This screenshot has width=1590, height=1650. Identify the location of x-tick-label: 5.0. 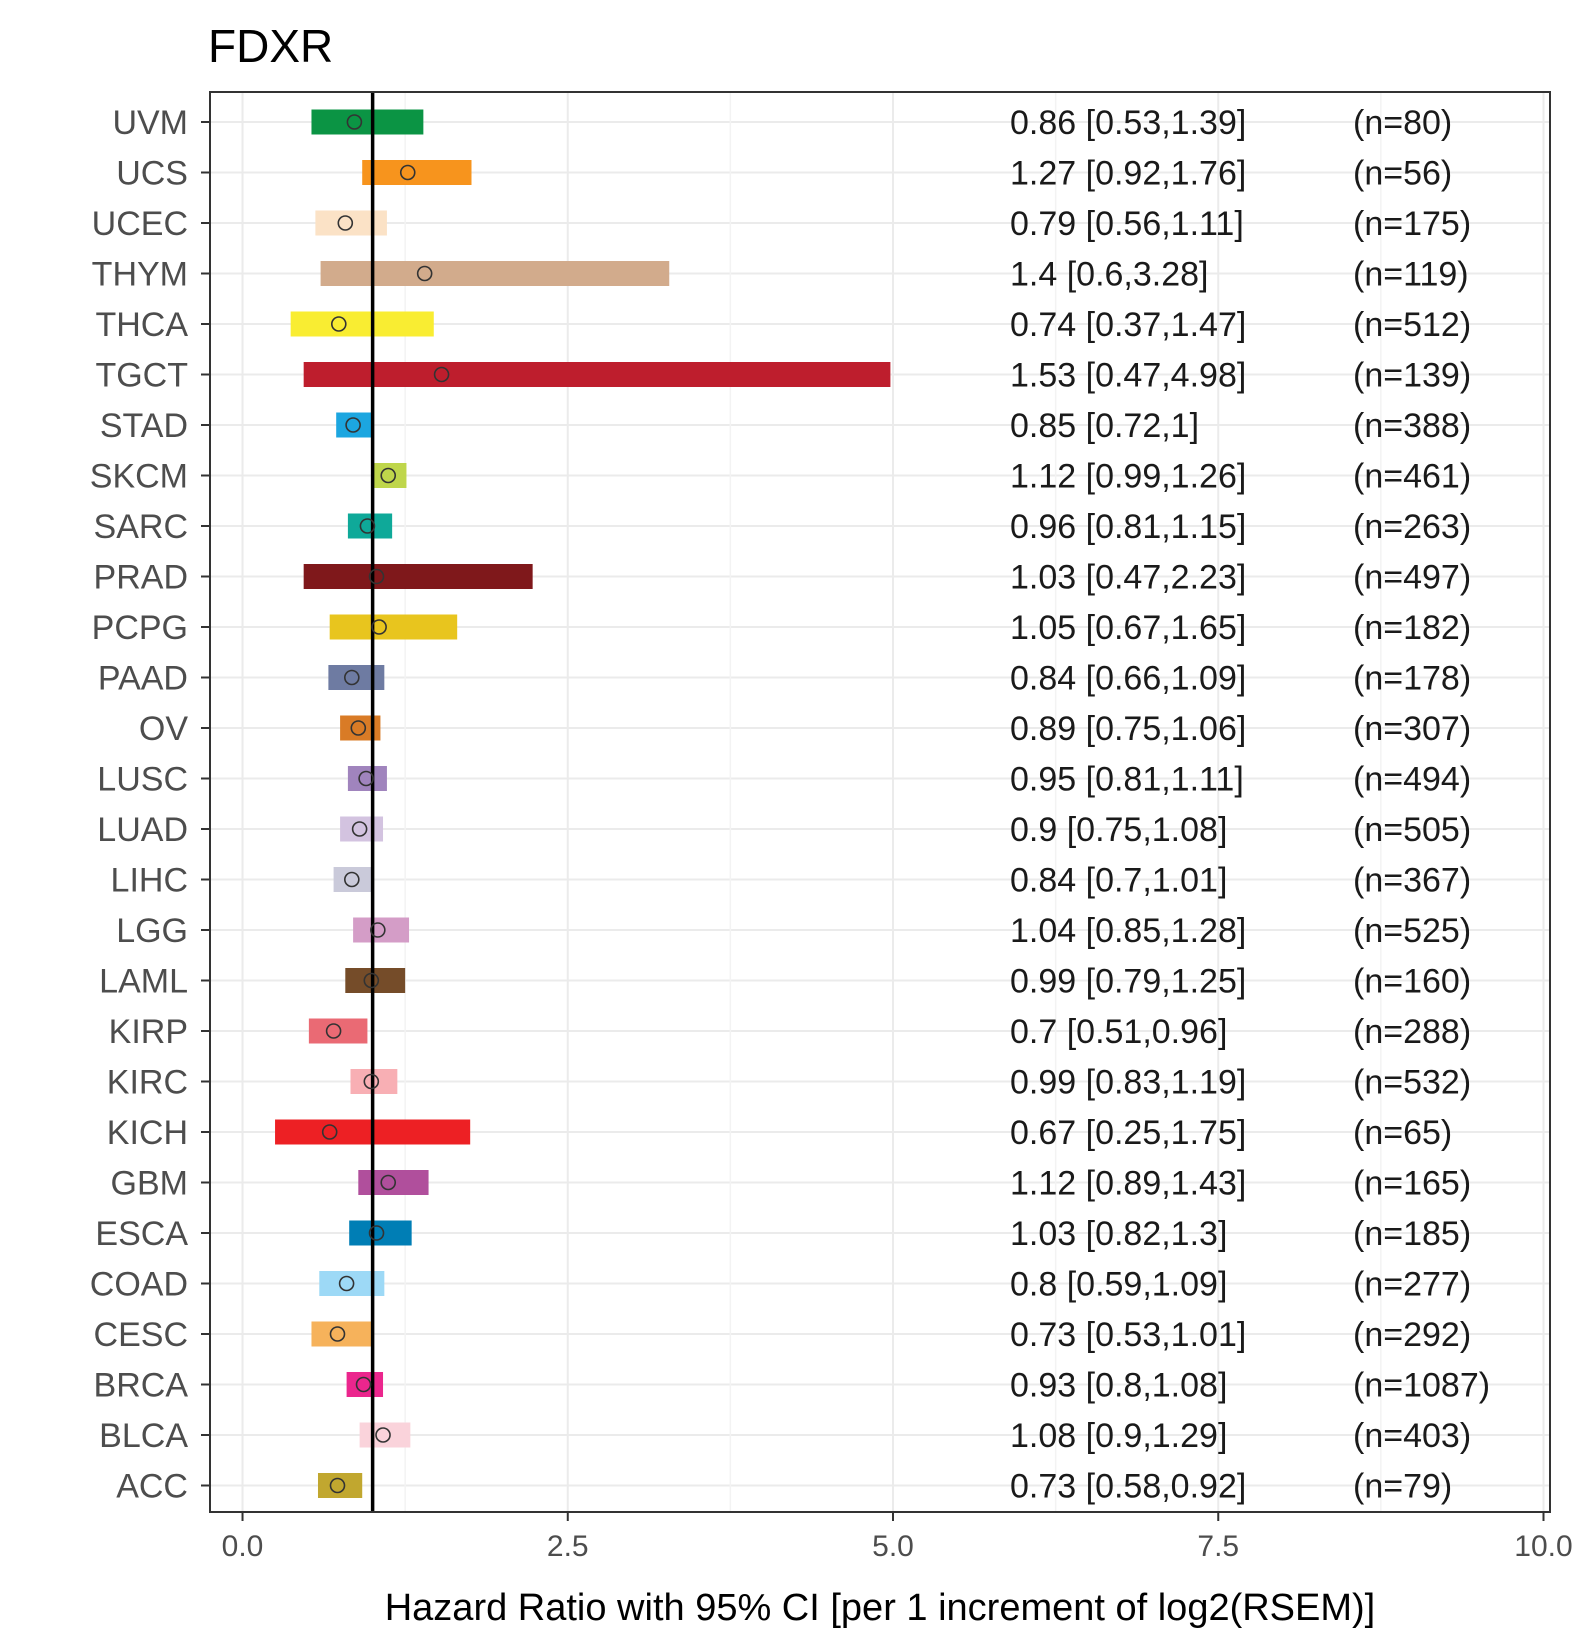
(893, 1546).